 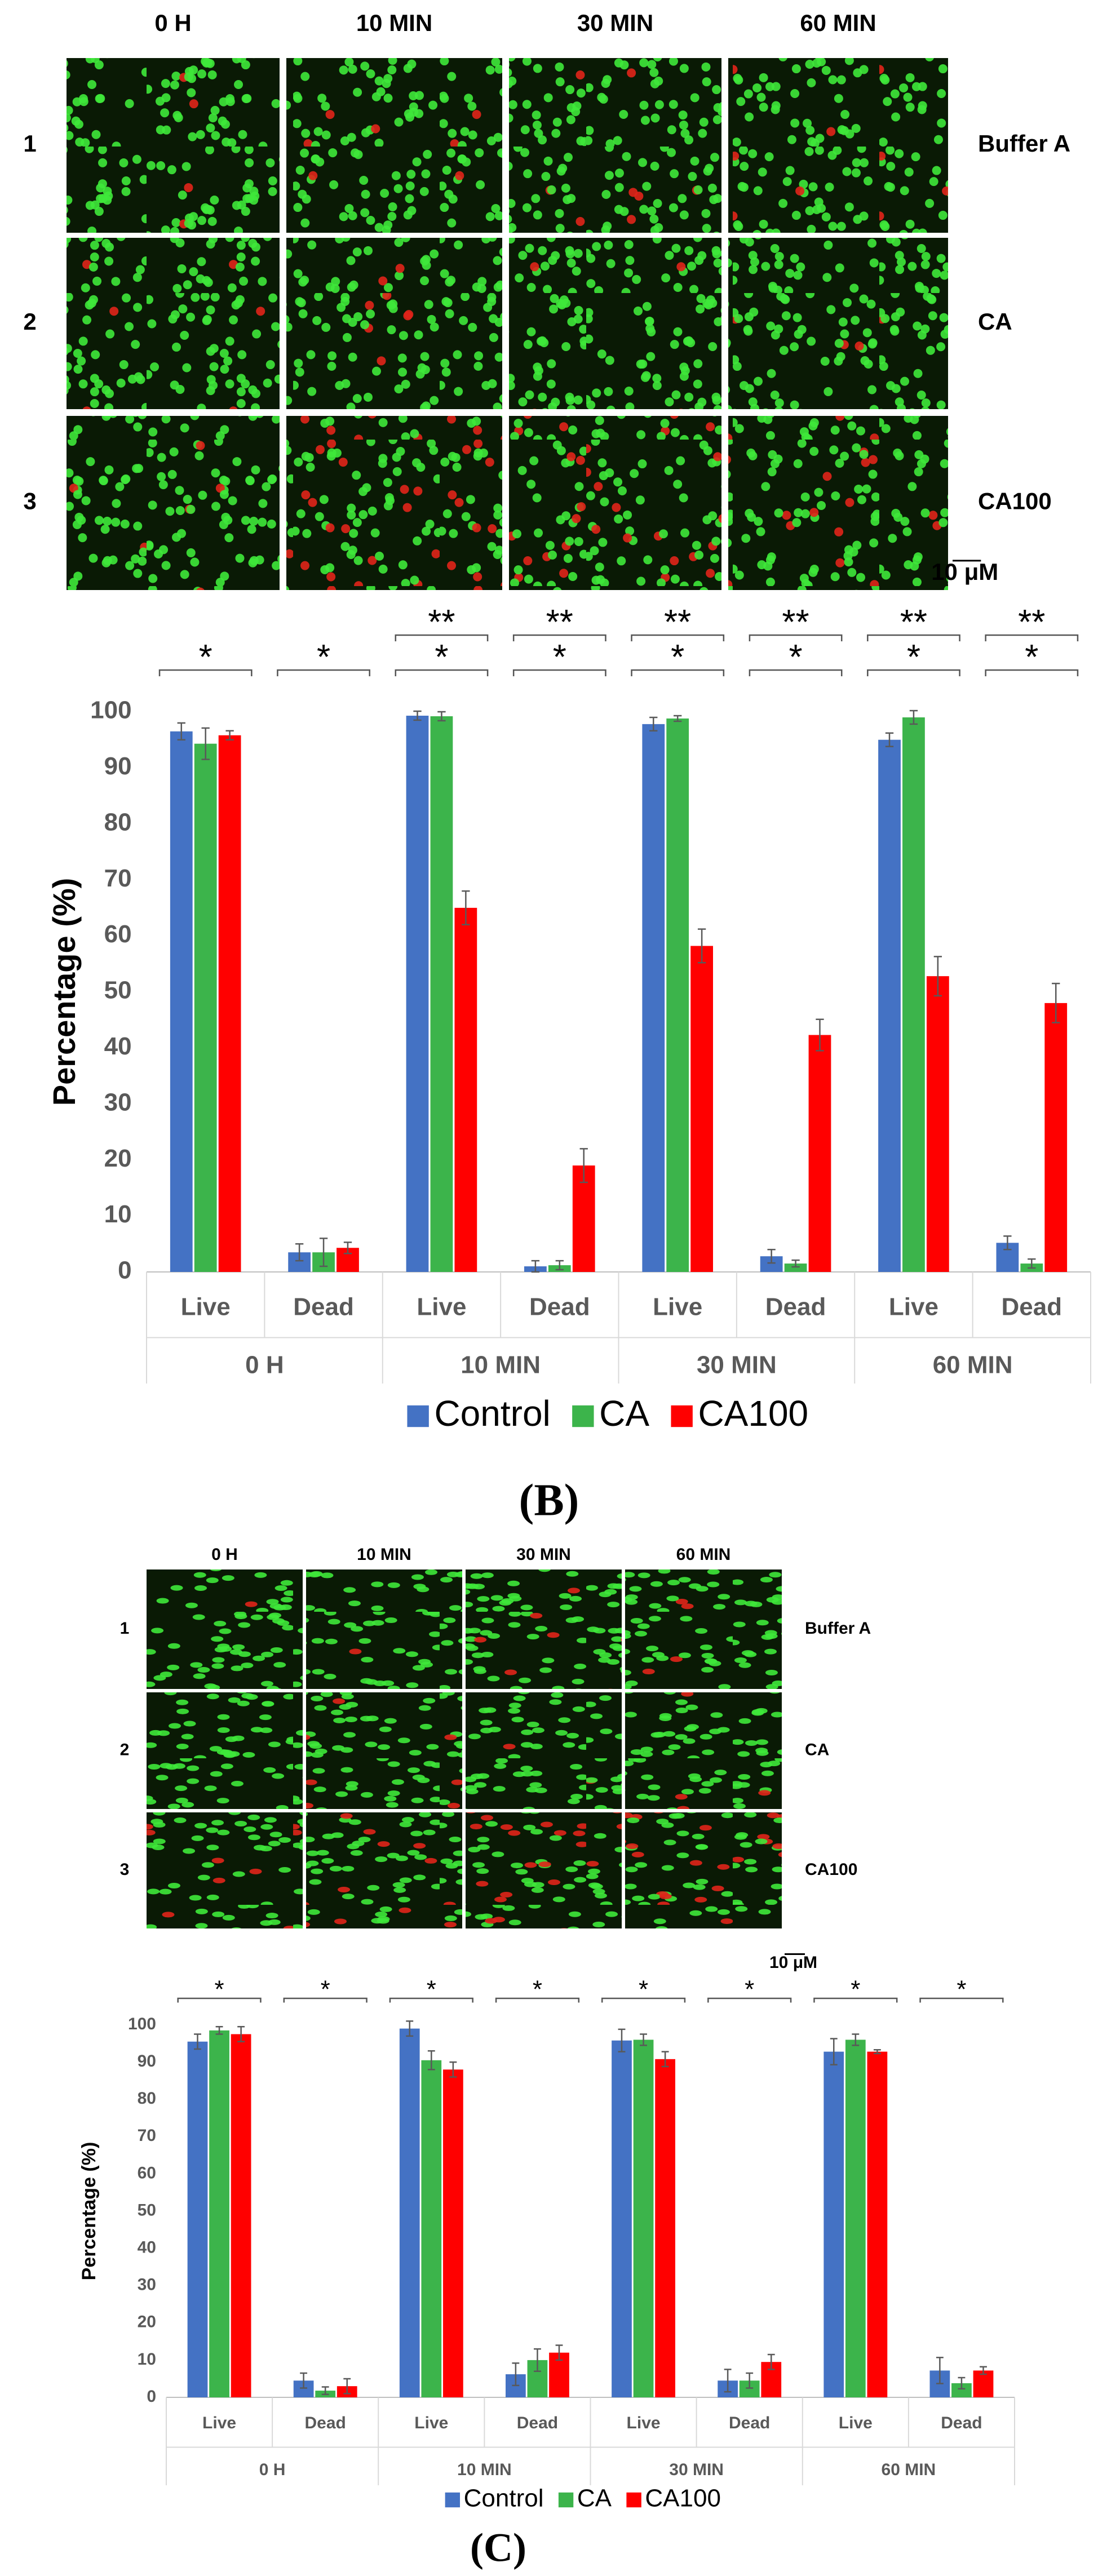 I want to click on y-axis-label: Percentage (%), so click(x=64, y=992).